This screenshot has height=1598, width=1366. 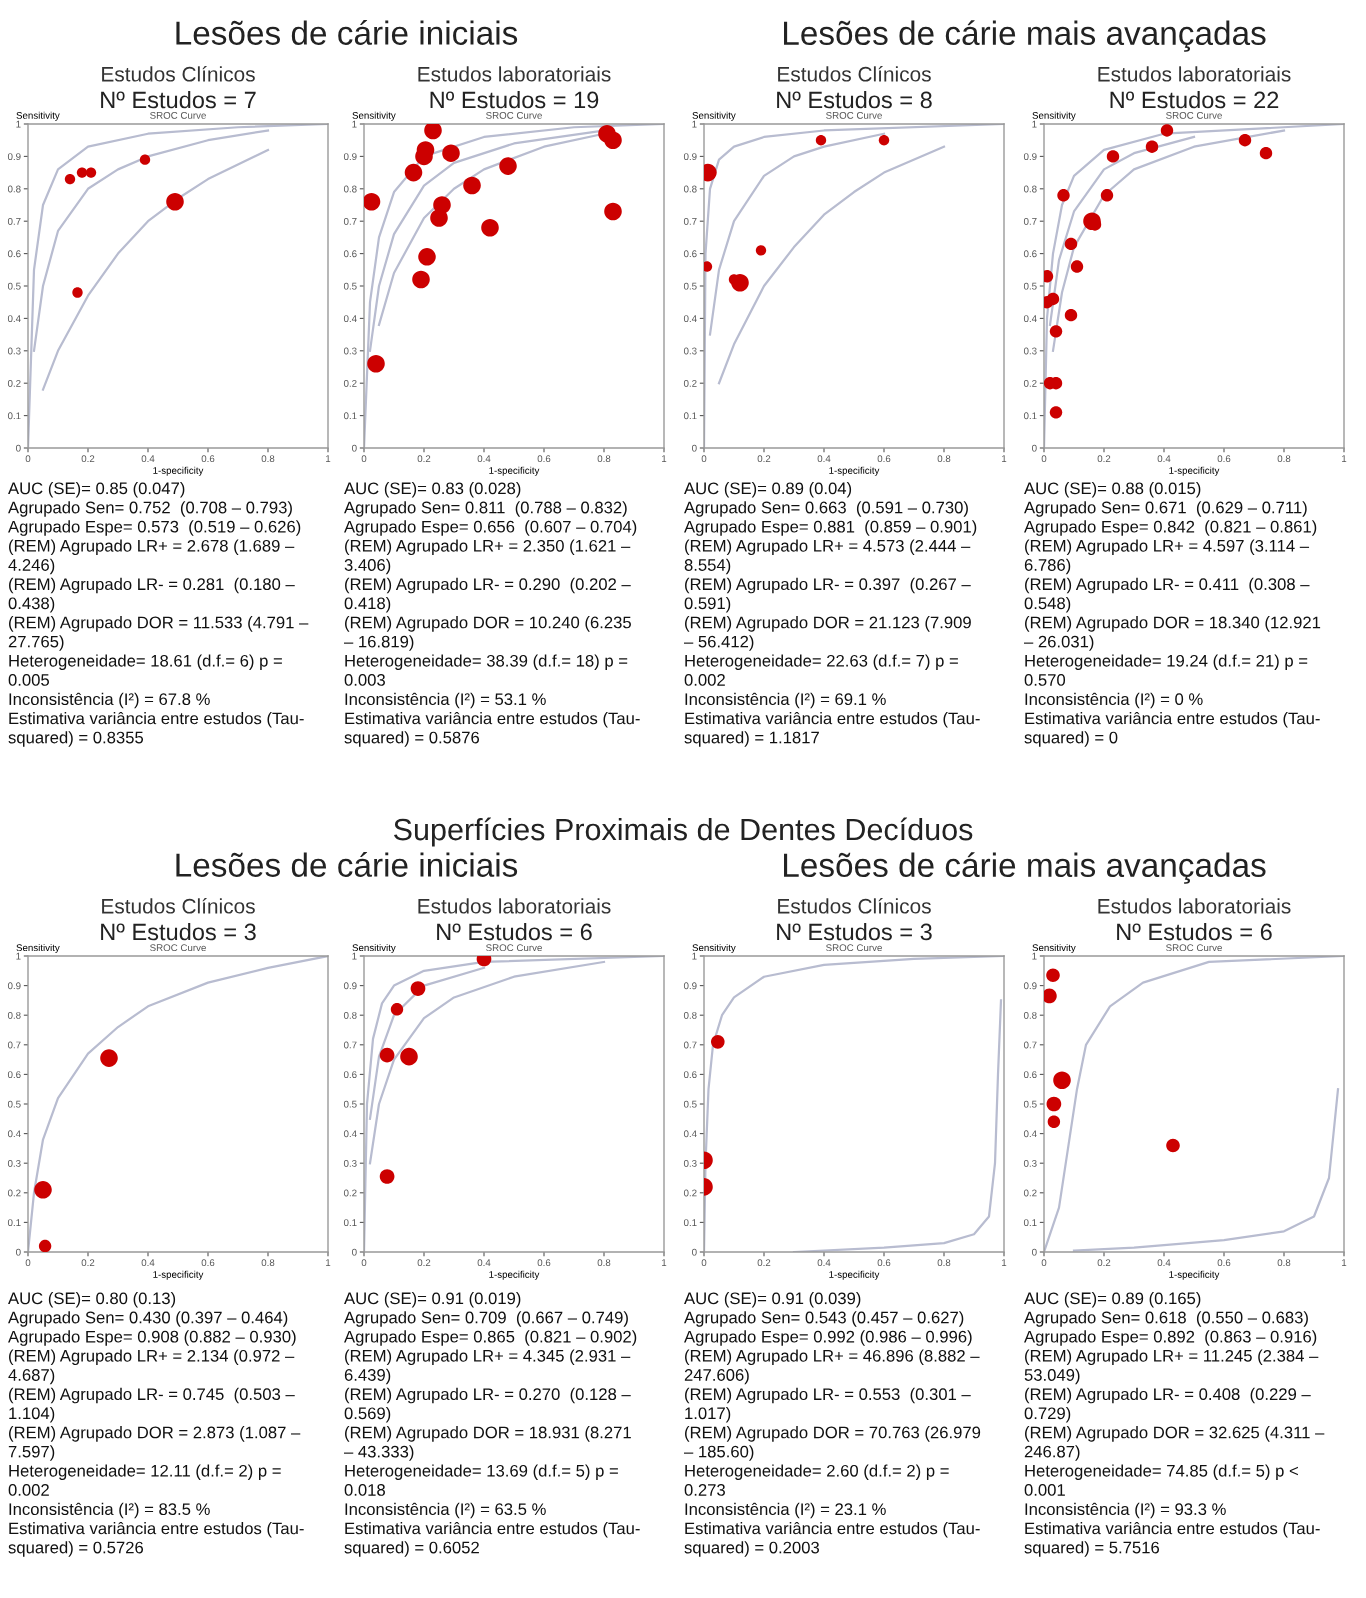 What do you see at coordinates (832, 614) in the screenshot?
I see `text: AUC (SE)= 0.89 (0.04) Agrupado Sen= 0.663 (0.591 – 0.730) Agrupado Espe= 0.881 (0.859 – 0.901) (REM) Agrupado LR+ = 4.573 (2.444 – 8.554) (REM) Agrupado LR- = 0.397 (0.267 – 0.591) (REM) Agrupado DOR = 21.123 (7.909 – 56.412) Heterogeneidade= 22.63 (d.f.= 7) p = 0.002 Inconsistência (I²) = 69.1 % Estimativa variância entre estudos (Tau- squared) = 1.1817` at bounding box center [832, 614].